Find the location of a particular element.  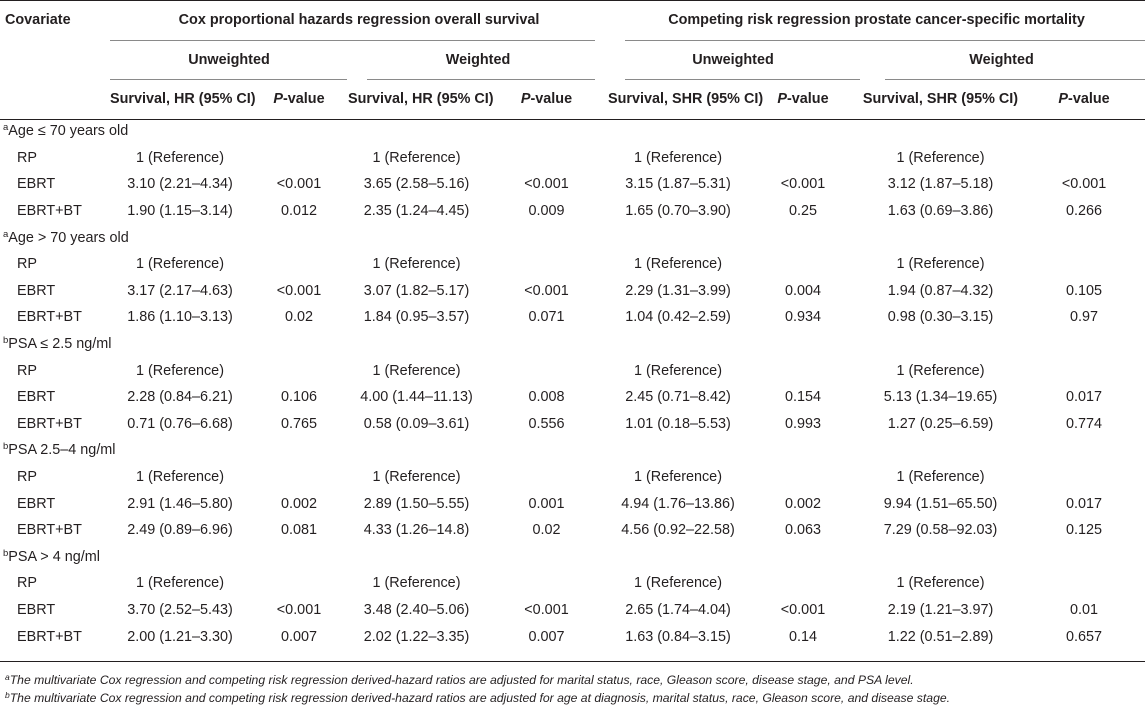

cr-unweighted-header: Unweighted is located at coordinates (733, 60).